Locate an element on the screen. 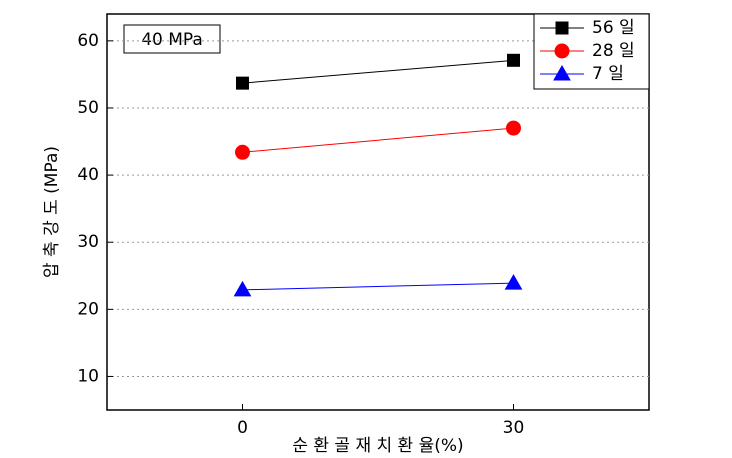 The height and width of the screenshot is (458, 732). x-tick-label: 0 is located at coordinates (242, 428).